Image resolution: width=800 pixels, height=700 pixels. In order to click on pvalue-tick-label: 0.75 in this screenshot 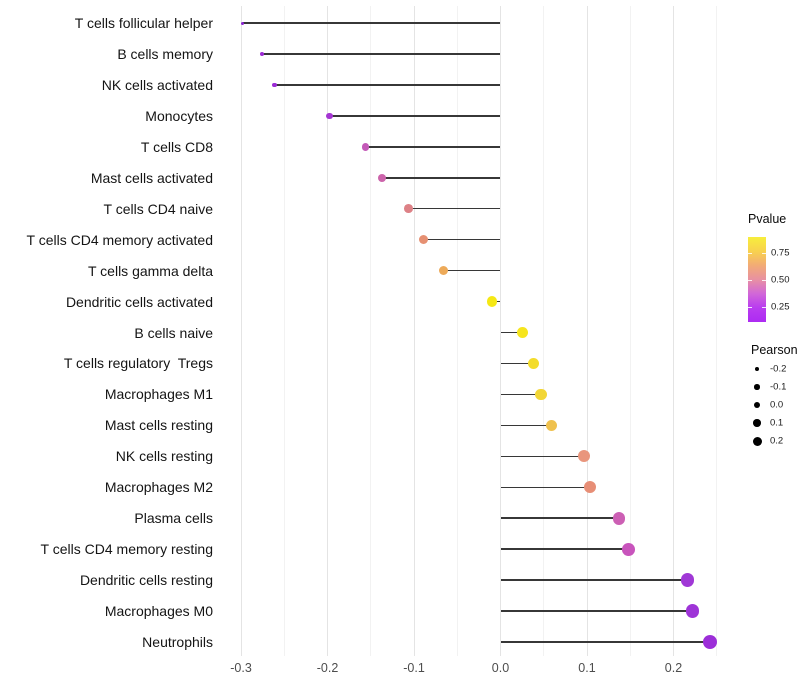, I will do `click(780, 253)`.